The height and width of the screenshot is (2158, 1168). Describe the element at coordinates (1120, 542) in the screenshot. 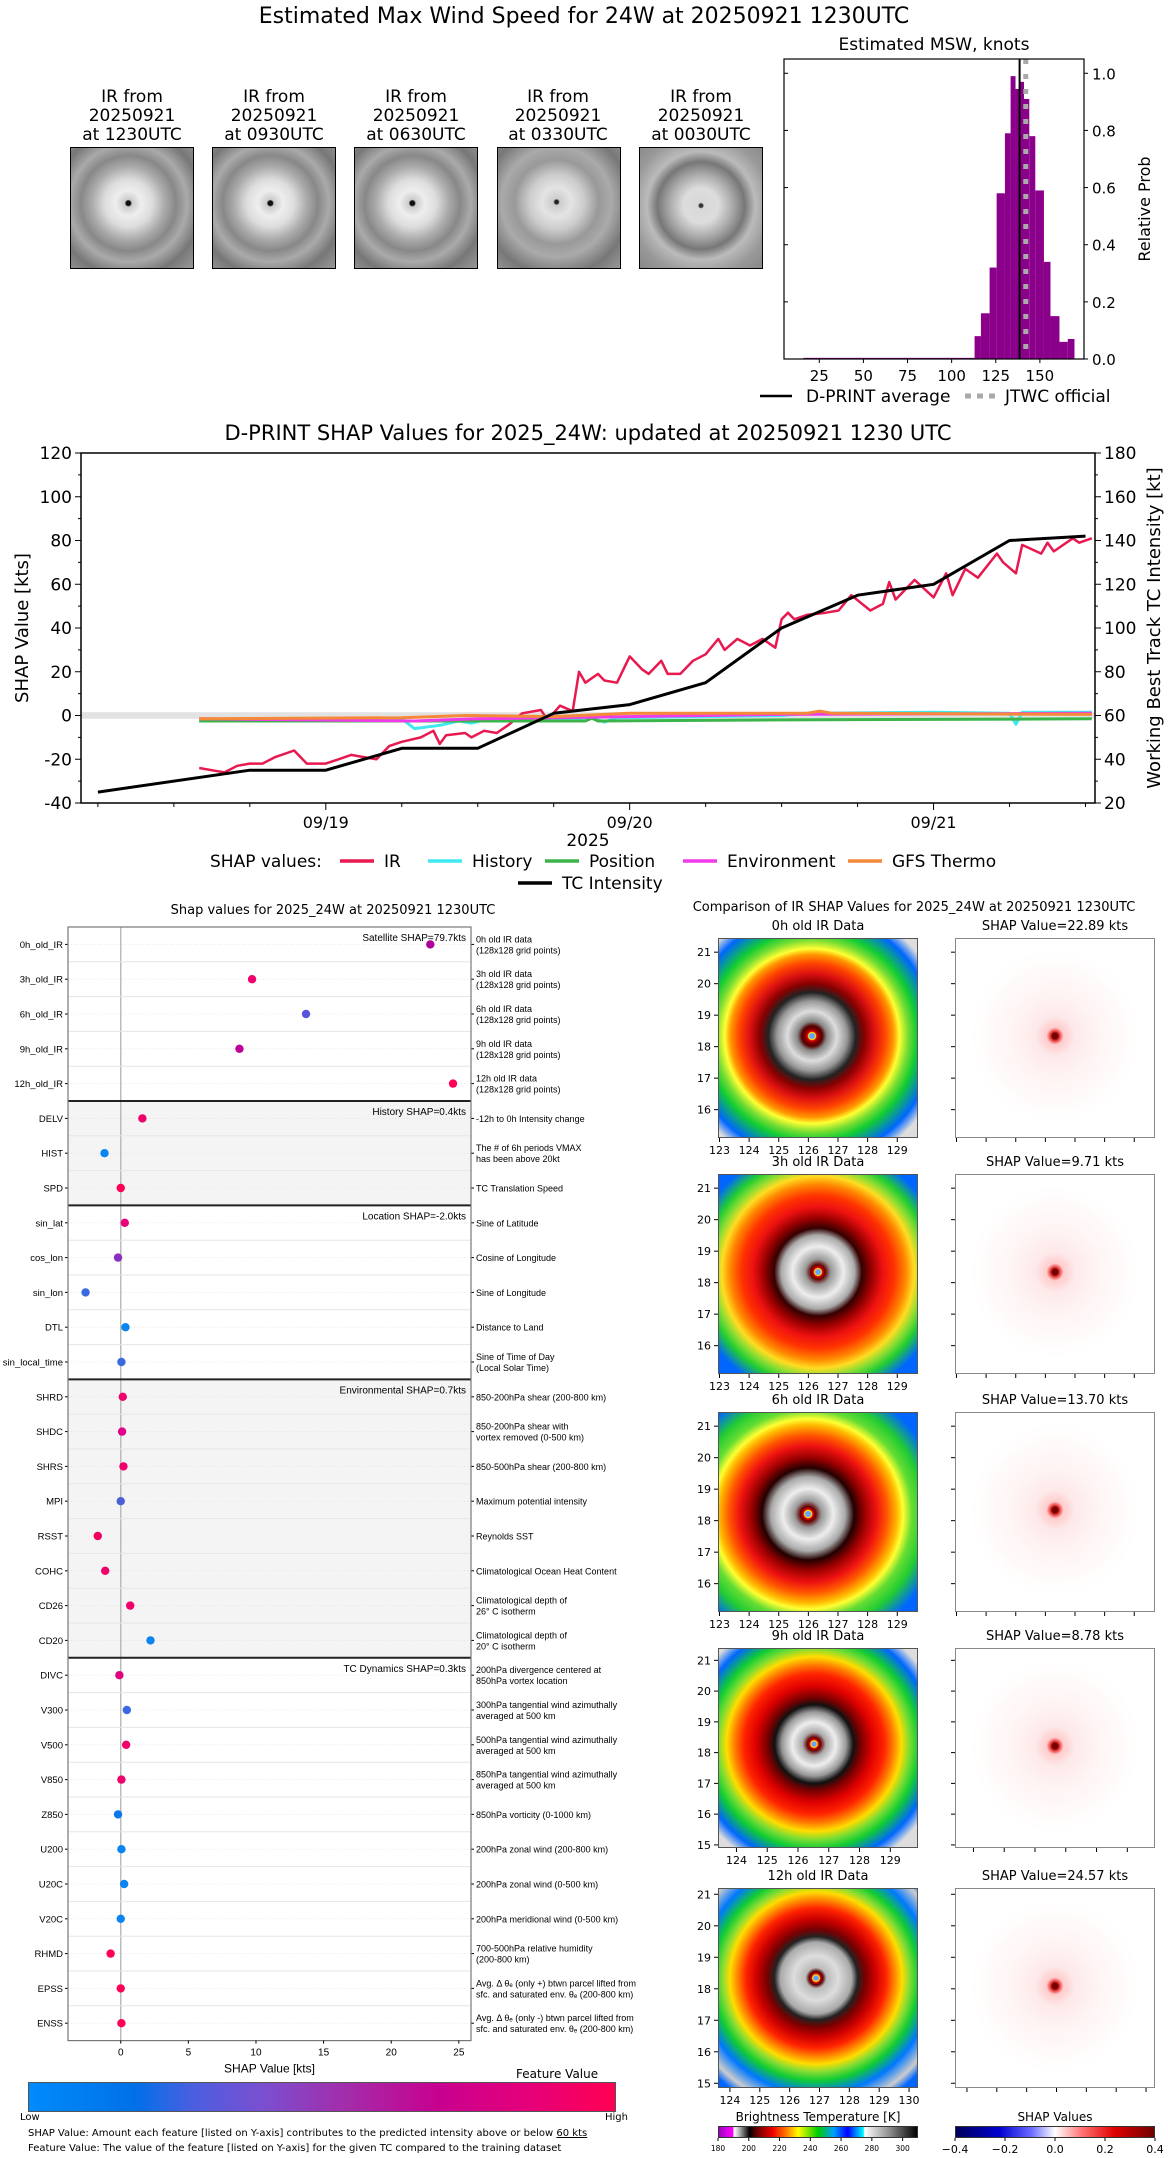

I see `y2-tick-label: 140` at that location.